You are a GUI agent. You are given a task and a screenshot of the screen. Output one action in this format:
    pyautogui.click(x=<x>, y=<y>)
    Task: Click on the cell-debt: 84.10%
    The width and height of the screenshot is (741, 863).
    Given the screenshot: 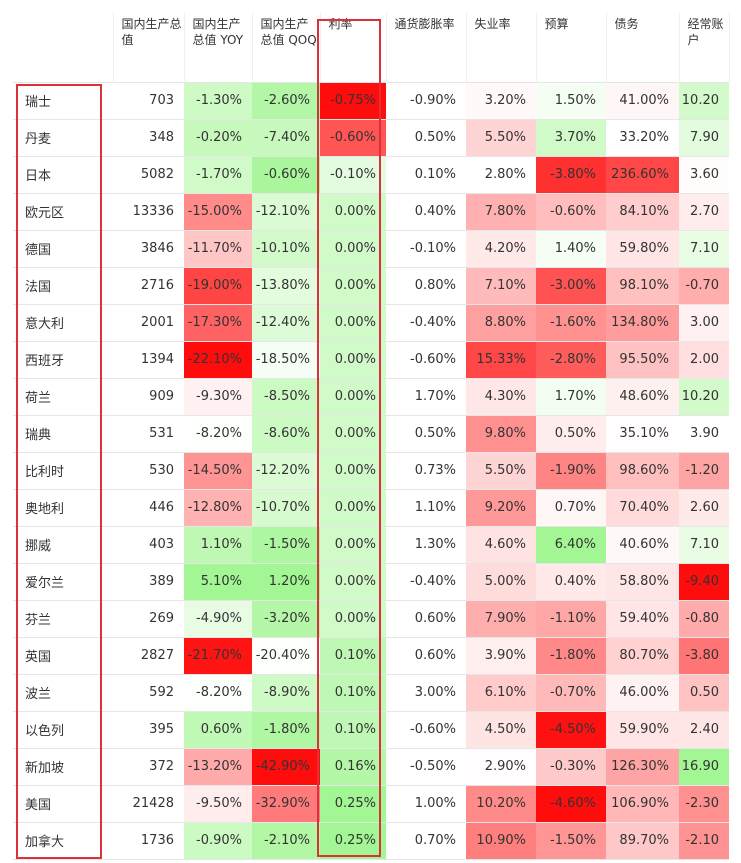 What is the action you would take?
    pyautogui.click(x=642, y=211)
    